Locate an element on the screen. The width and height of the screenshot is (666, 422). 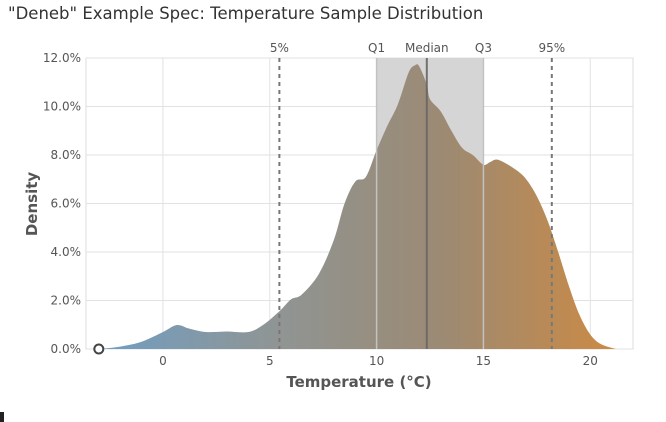
outlier-point is located at coordinates (99, 349).